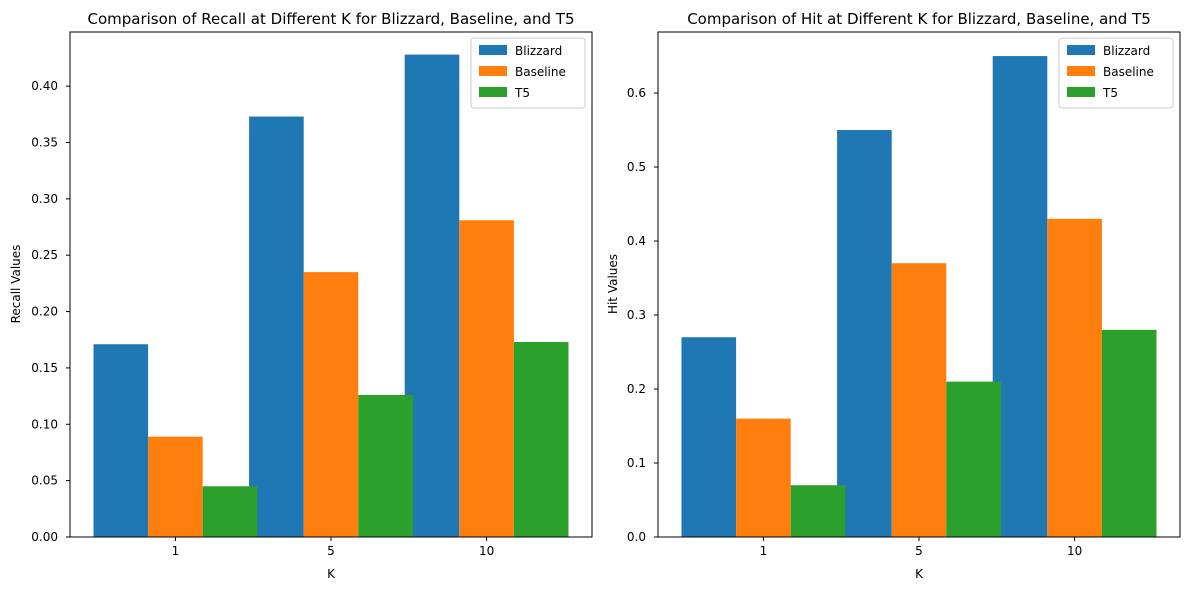 Image resolution: width=1189 pixels, height=590 pixels. Describe the element at coordinates (16, 284) in the screenshot. I see `y-axis-label: Recall Values` at that location.